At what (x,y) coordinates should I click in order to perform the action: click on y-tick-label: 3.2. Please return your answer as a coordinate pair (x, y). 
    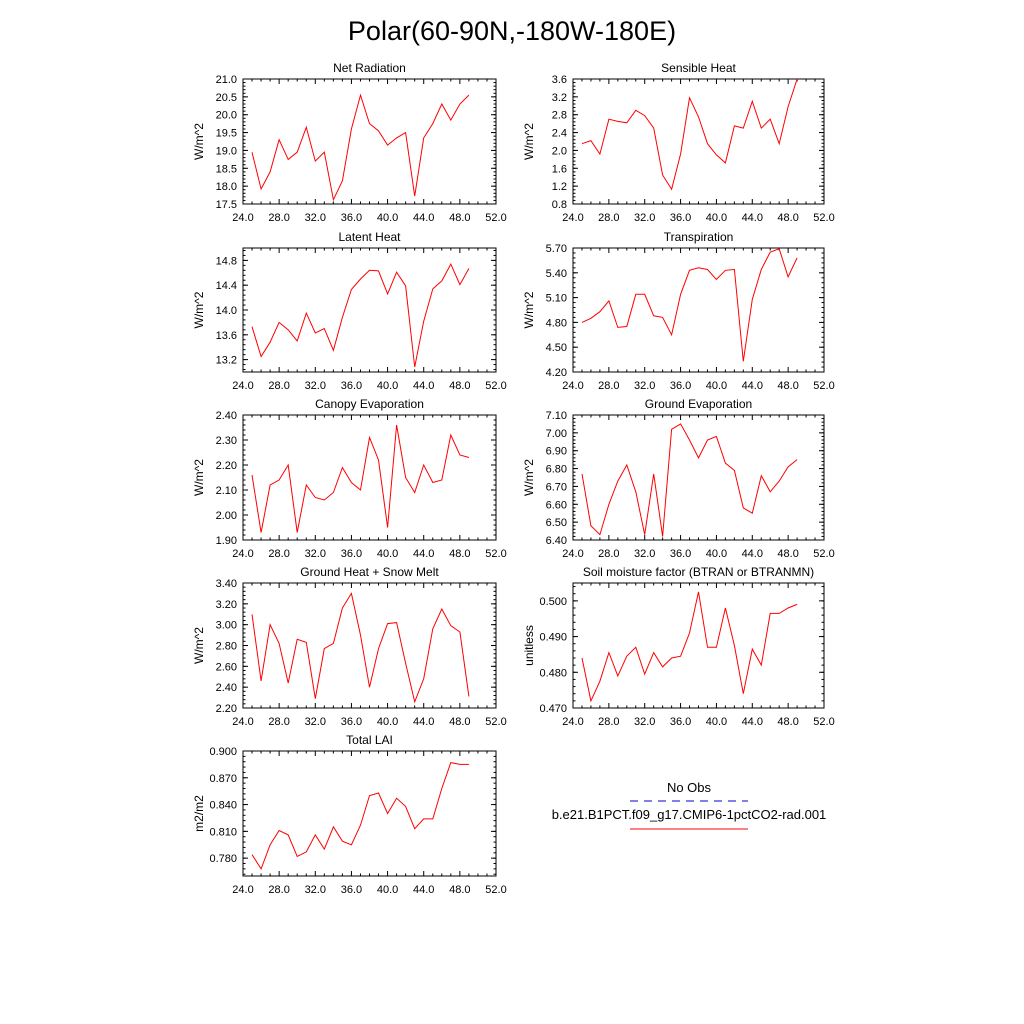
    Looking at the image, I should click on (559, 98).